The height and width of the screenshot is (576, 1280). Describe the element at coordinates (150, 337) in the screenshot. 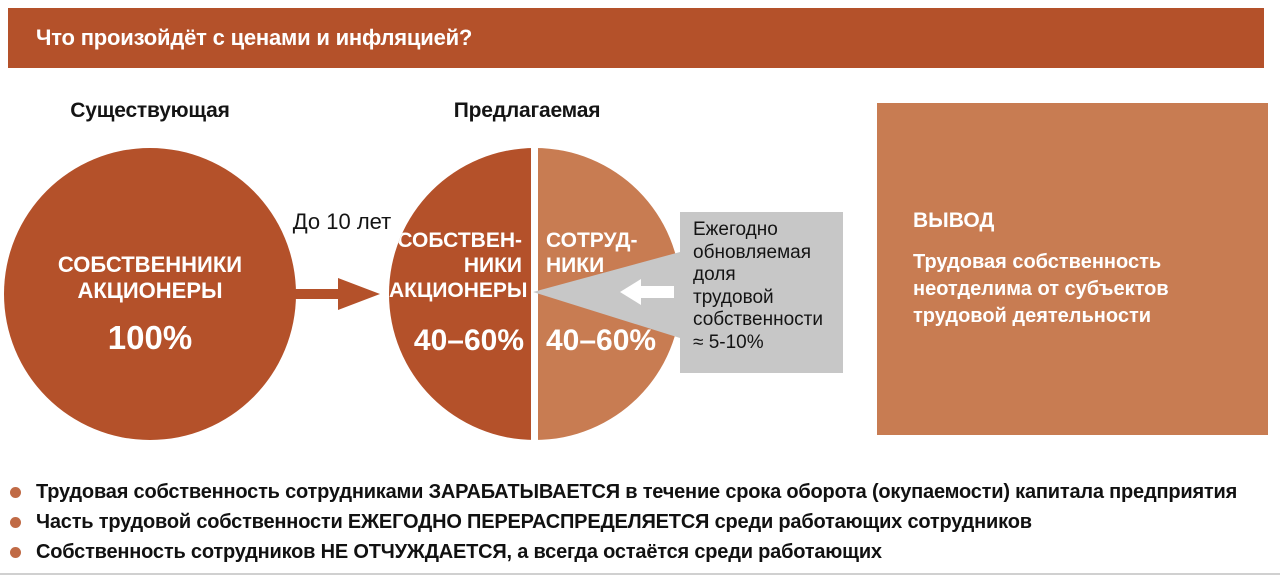

I see `existing-circle-value: 100%` at that location.